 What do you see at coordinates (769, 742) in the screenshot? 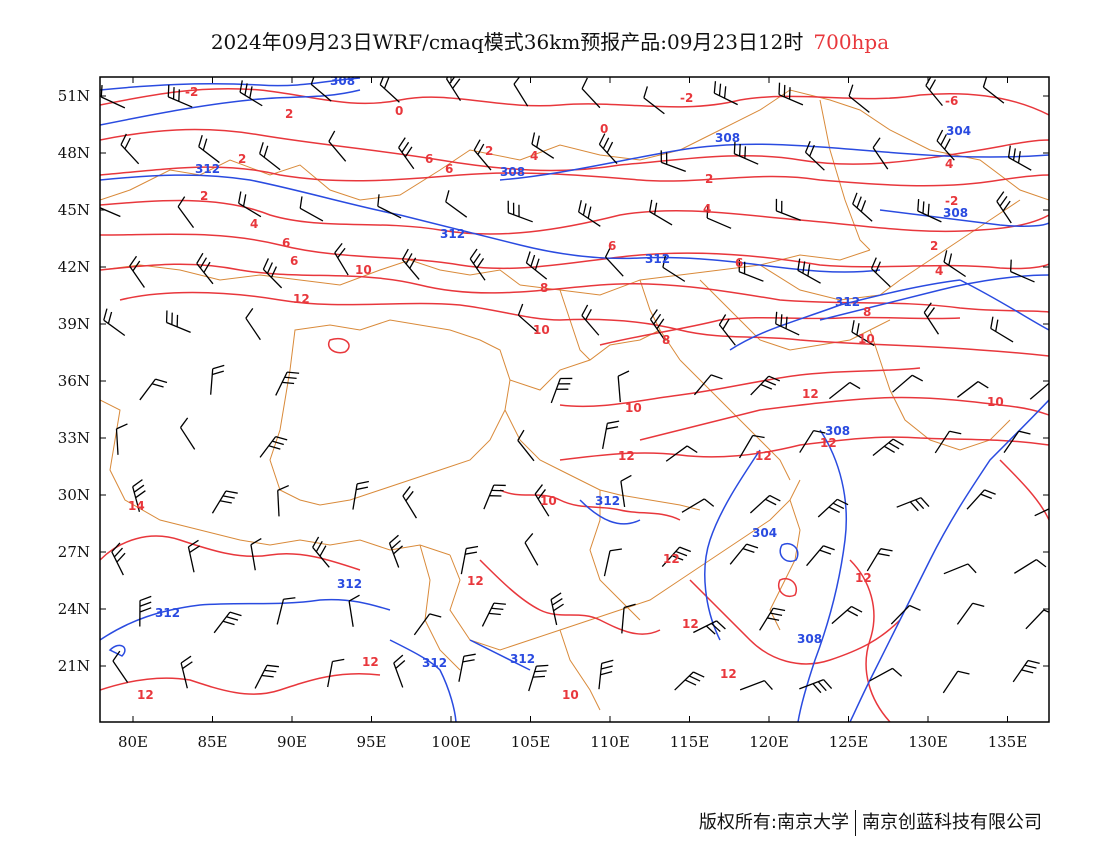
I see `lon-tick-label: 120E` at bounding box center [769, 742].